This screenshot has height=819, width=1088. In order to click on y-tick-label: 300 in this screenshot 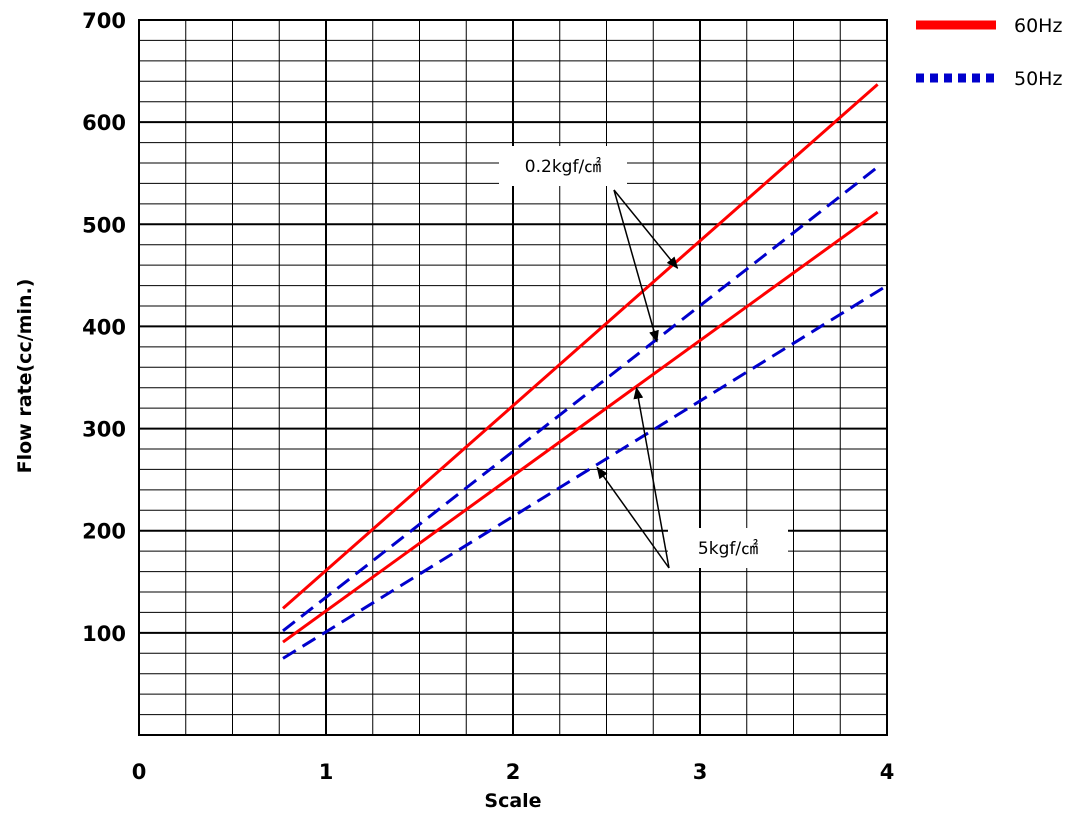, I will do `click(104, 430)`.